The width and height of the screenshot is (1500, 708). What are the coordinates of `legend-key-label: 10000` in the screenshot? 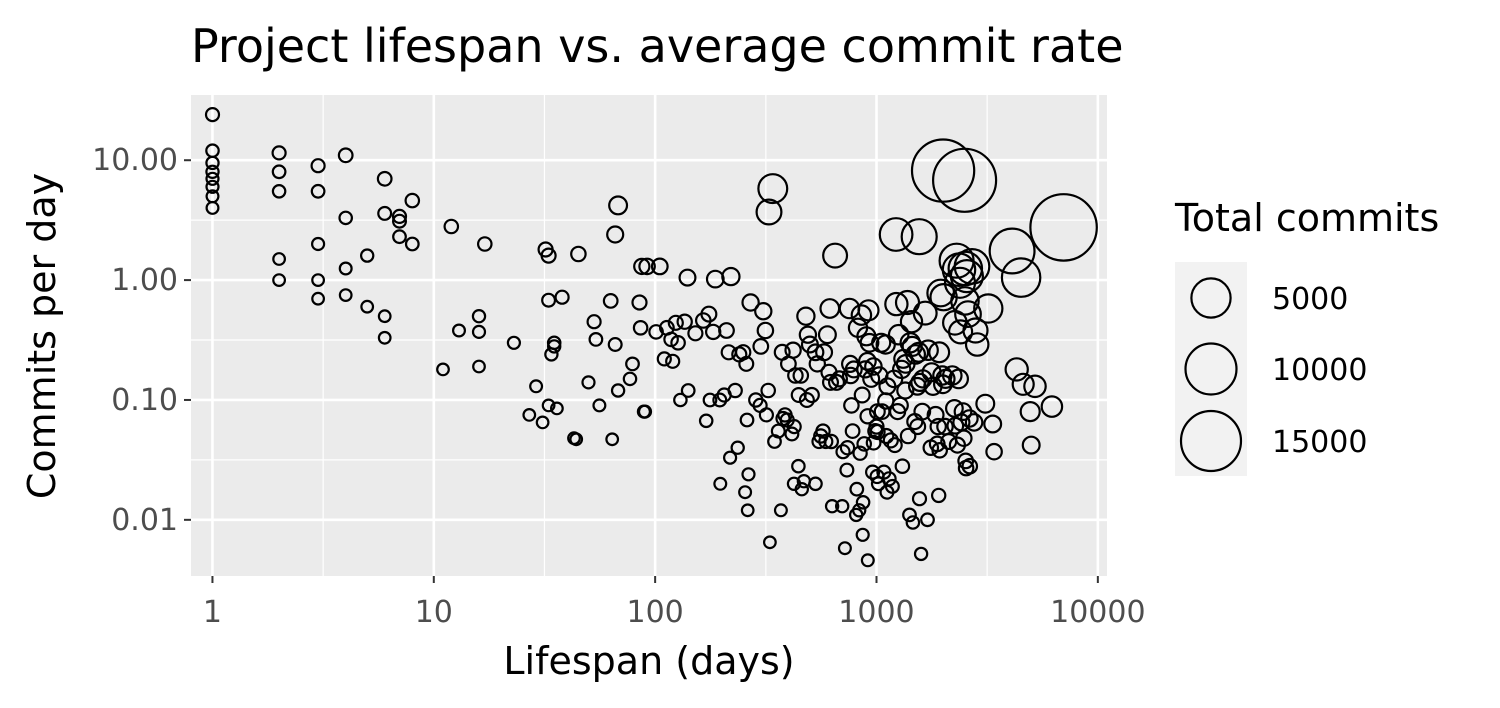 It's located at (1319, 370).